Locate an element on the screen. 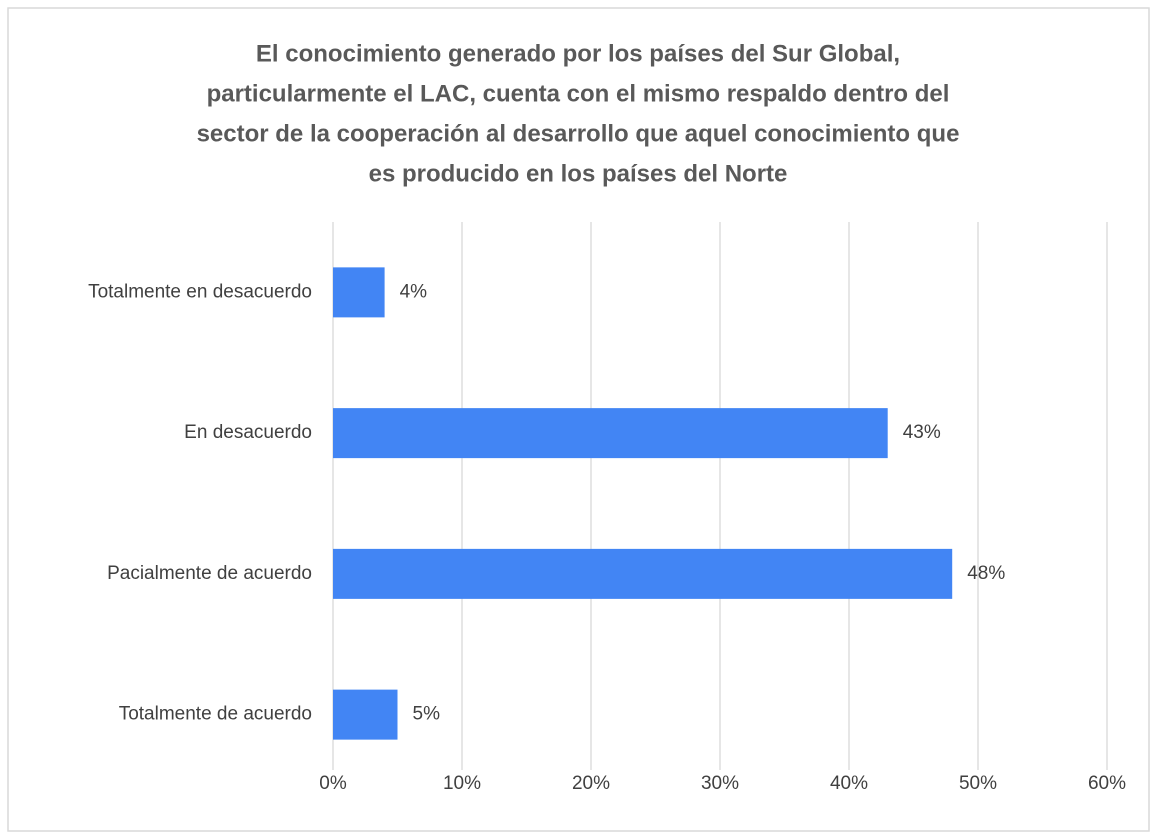 The width and height of the screenshot is (1156, 838). y-tick-label: Totalmente en desacuerdo is located at coordinates (200, 291).